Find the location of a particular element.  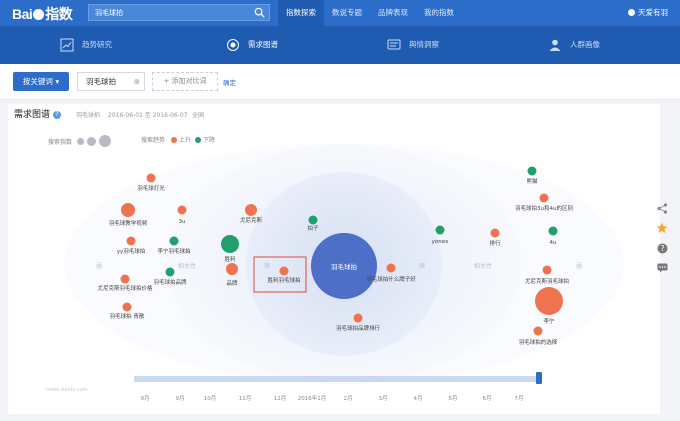

sub-nav: 趋势研究 需求图谱 舆情洞察 人群画像 is located at coordinates (340, 45).